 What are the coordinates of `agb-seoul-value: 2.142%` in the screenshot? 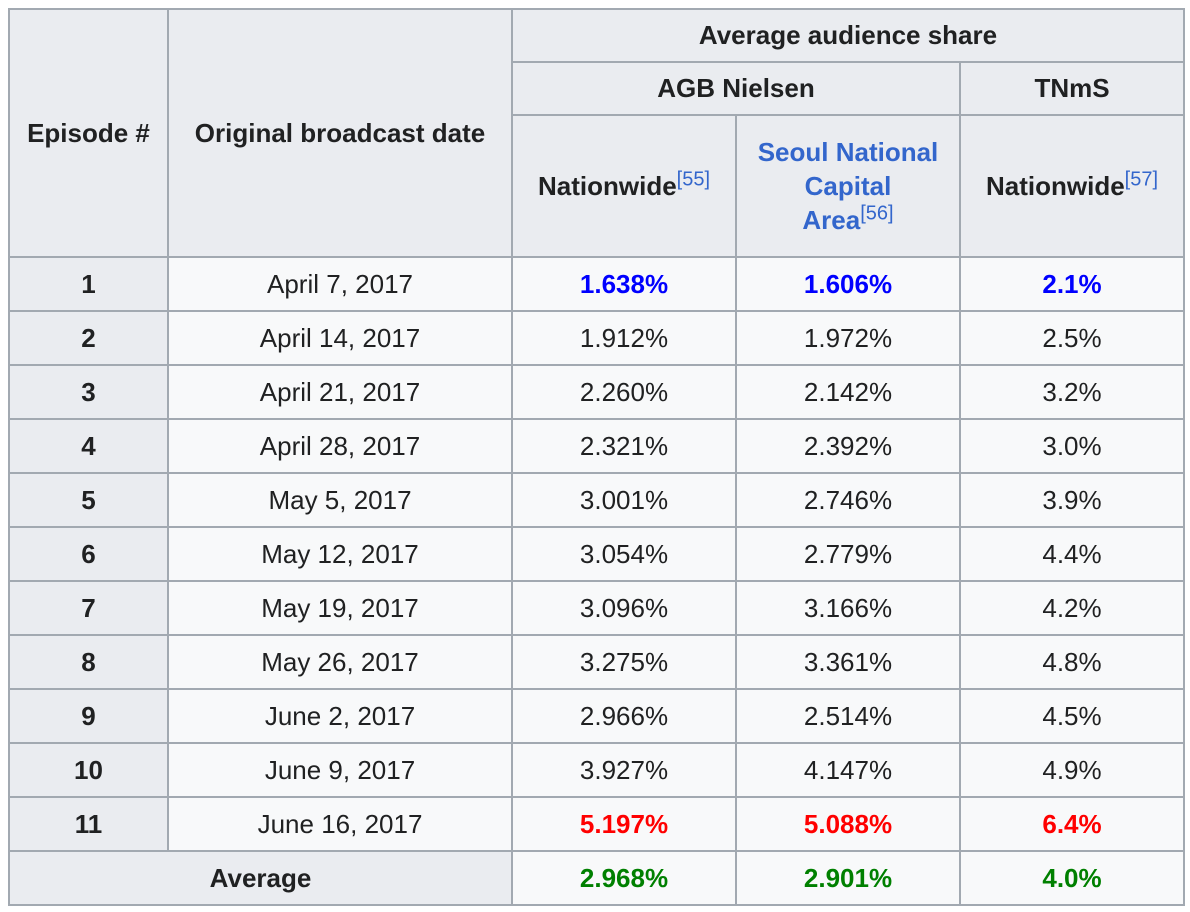 It's located at (848, 392).